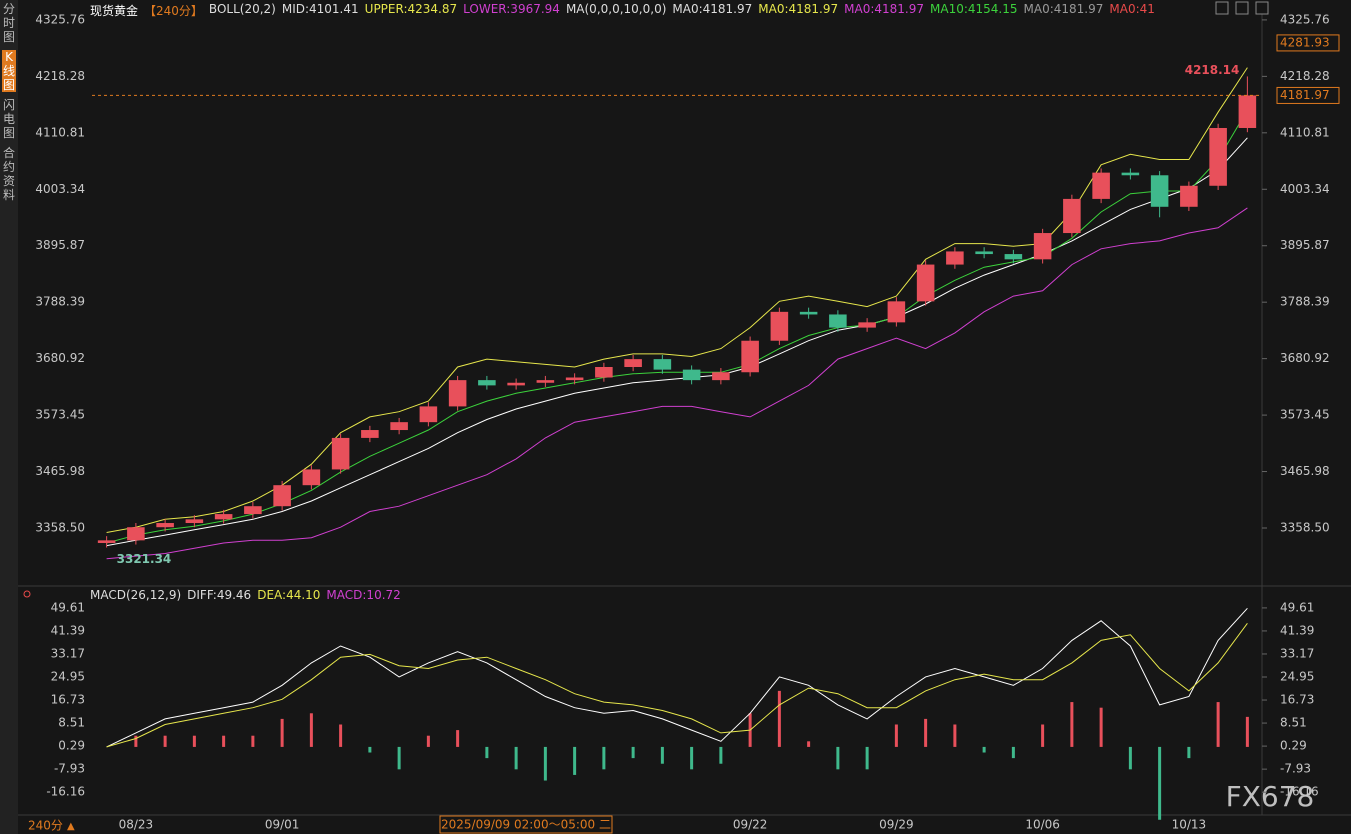 The height and width of the screenshot is (834, 1351). I want to click on tab: K线图, so click(9, 71).